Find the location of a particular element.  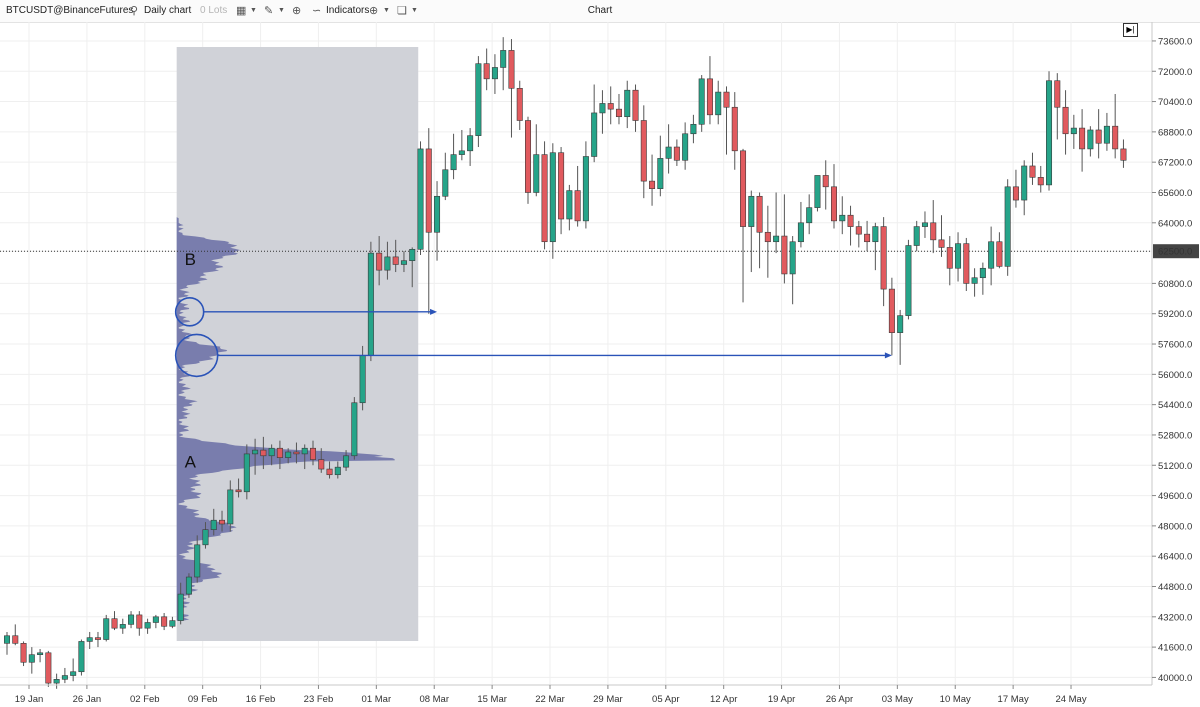

price-tick-label: 56000.0 is located at coordinates (1175, 375).